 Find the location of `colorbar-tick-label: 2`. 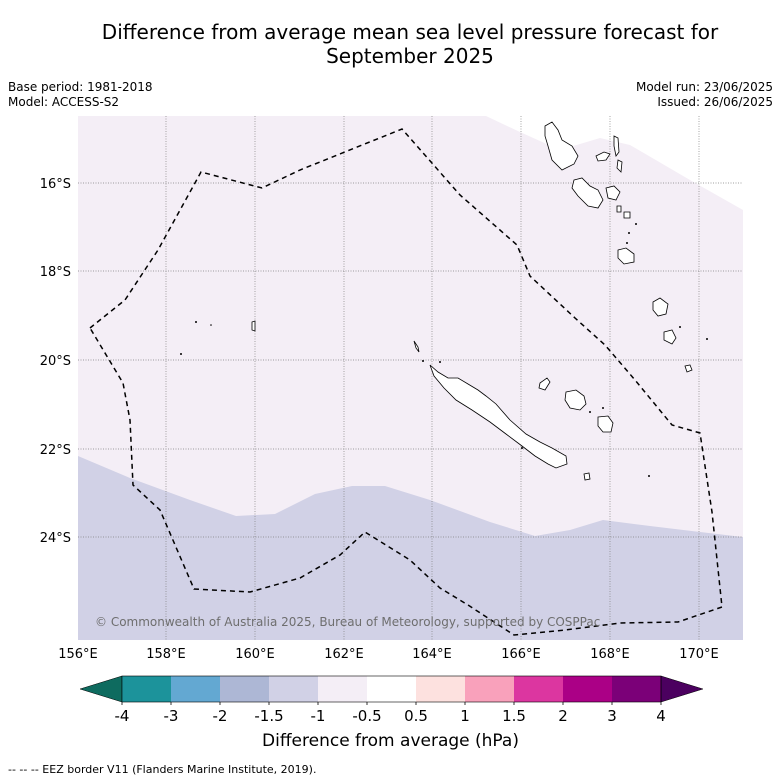

colorbar-tick-label: 2 is located at coordinates (563, 716).